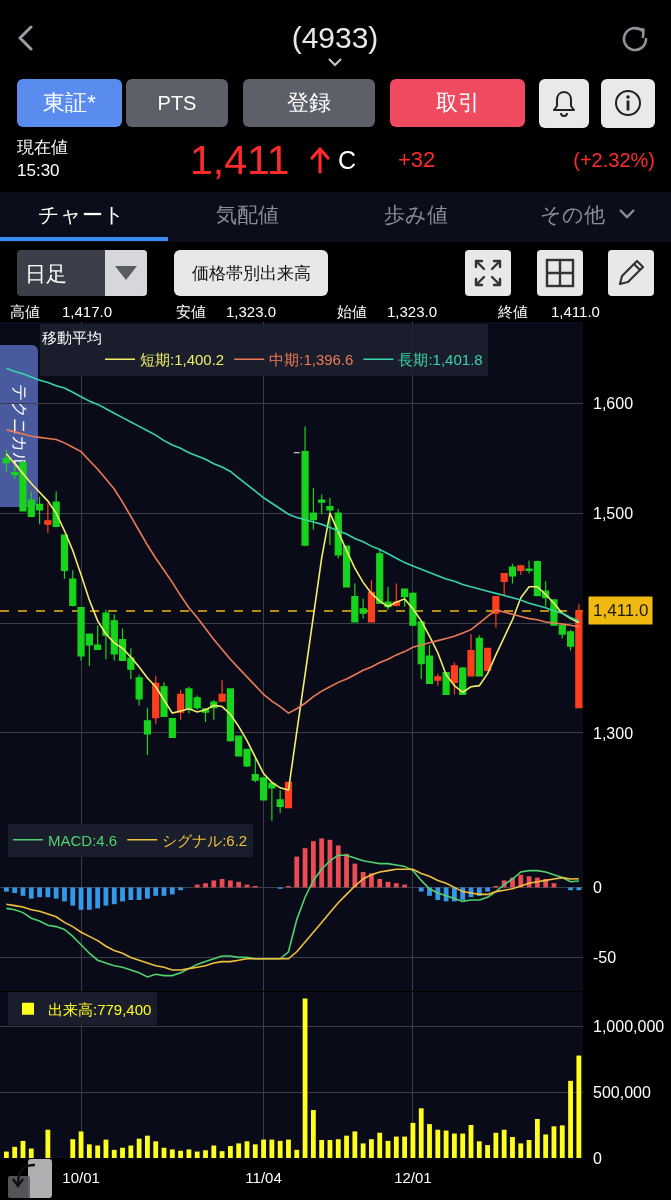  I want to click on text: 1,323.0, so click(251, 311).